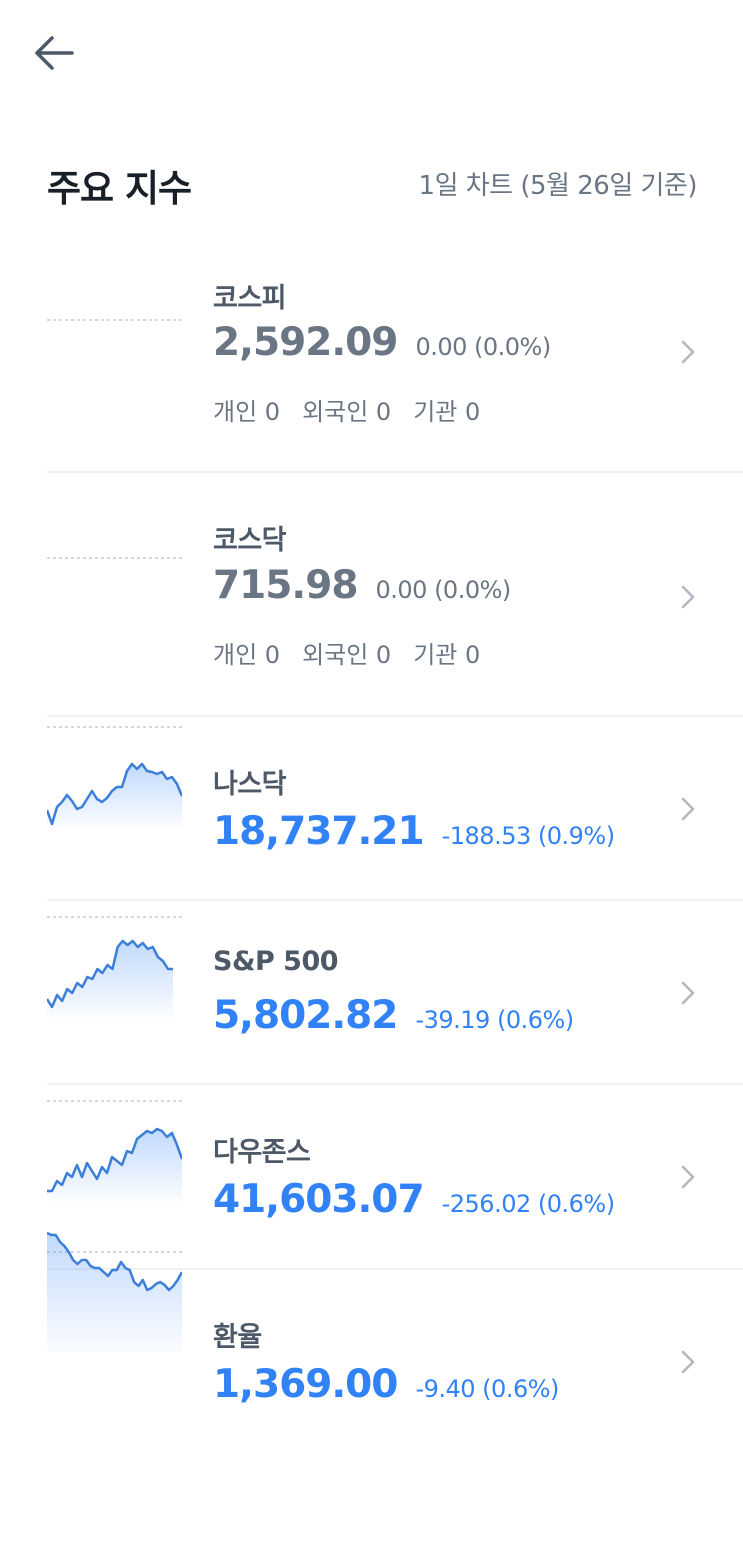 This screenshot has height=1568, width=743. What do you see at coordinates (285, 585) in the screenshot?
I see `price-value: 715.98` at bounding box center [285, 585].